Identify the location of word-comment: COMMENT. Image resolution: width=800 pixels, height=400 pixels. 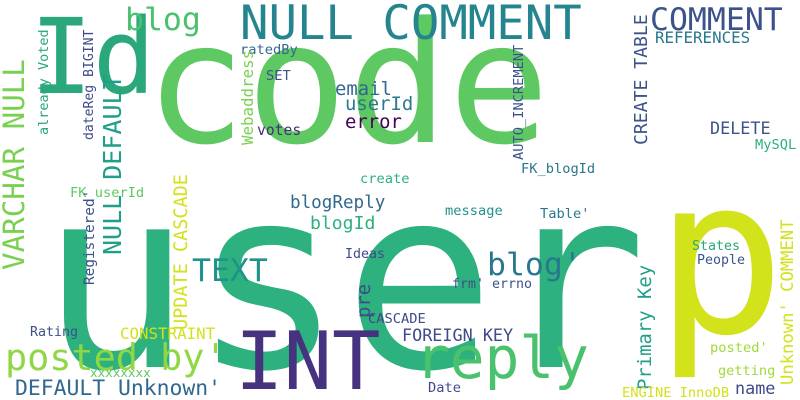
(716, 20).